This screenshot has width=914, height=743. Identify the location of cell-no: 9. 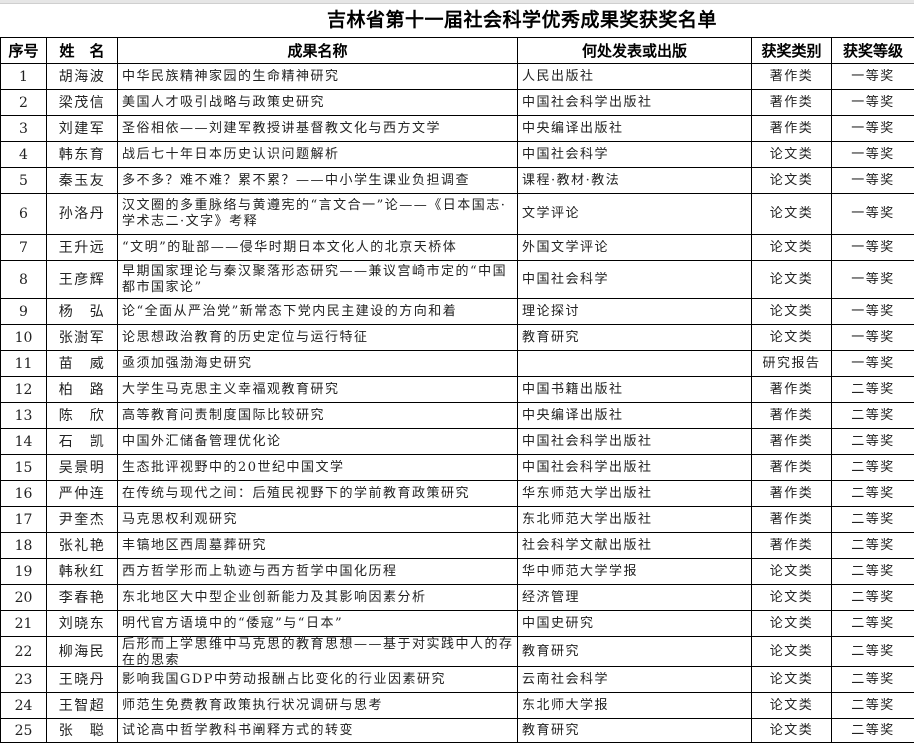
(24, 312).